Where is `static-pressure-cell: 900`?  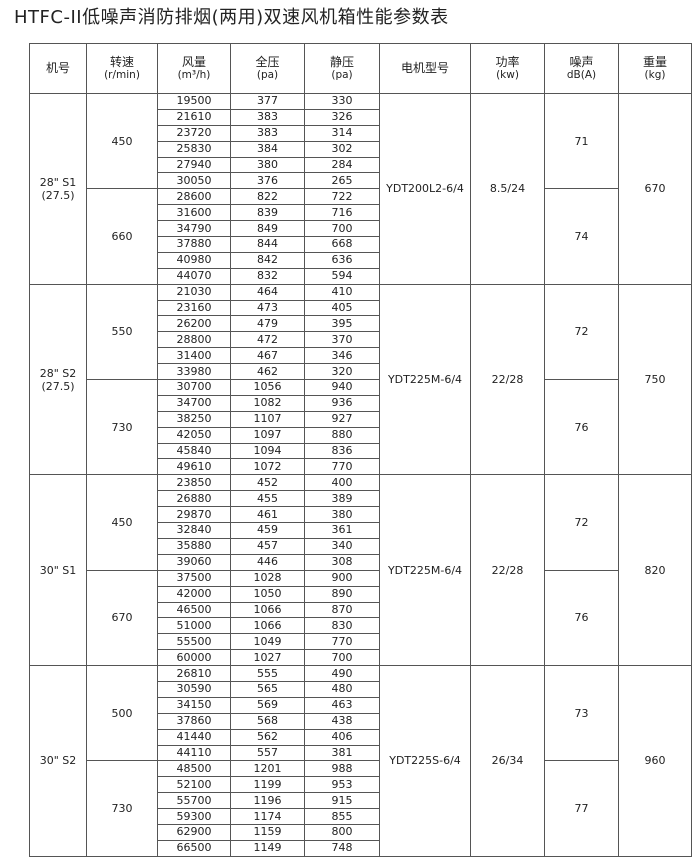 static-pressure-cell: 900 is located at coordinates (342, 578).